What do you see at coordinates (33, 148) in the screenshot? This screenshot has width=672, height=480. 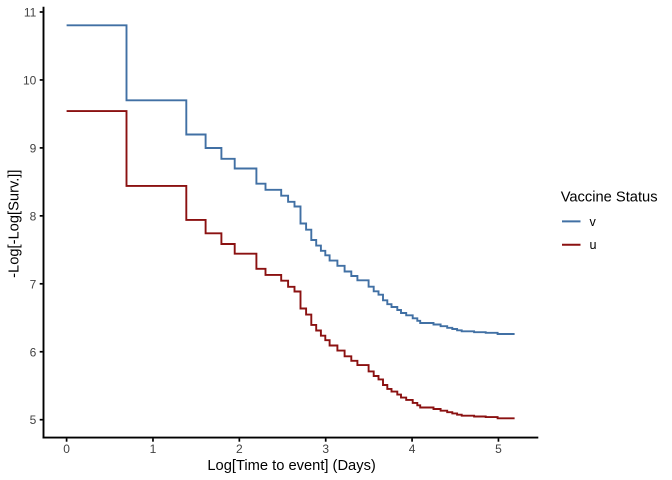 I see `svg-text: 9` at bounding box center [33, 148].